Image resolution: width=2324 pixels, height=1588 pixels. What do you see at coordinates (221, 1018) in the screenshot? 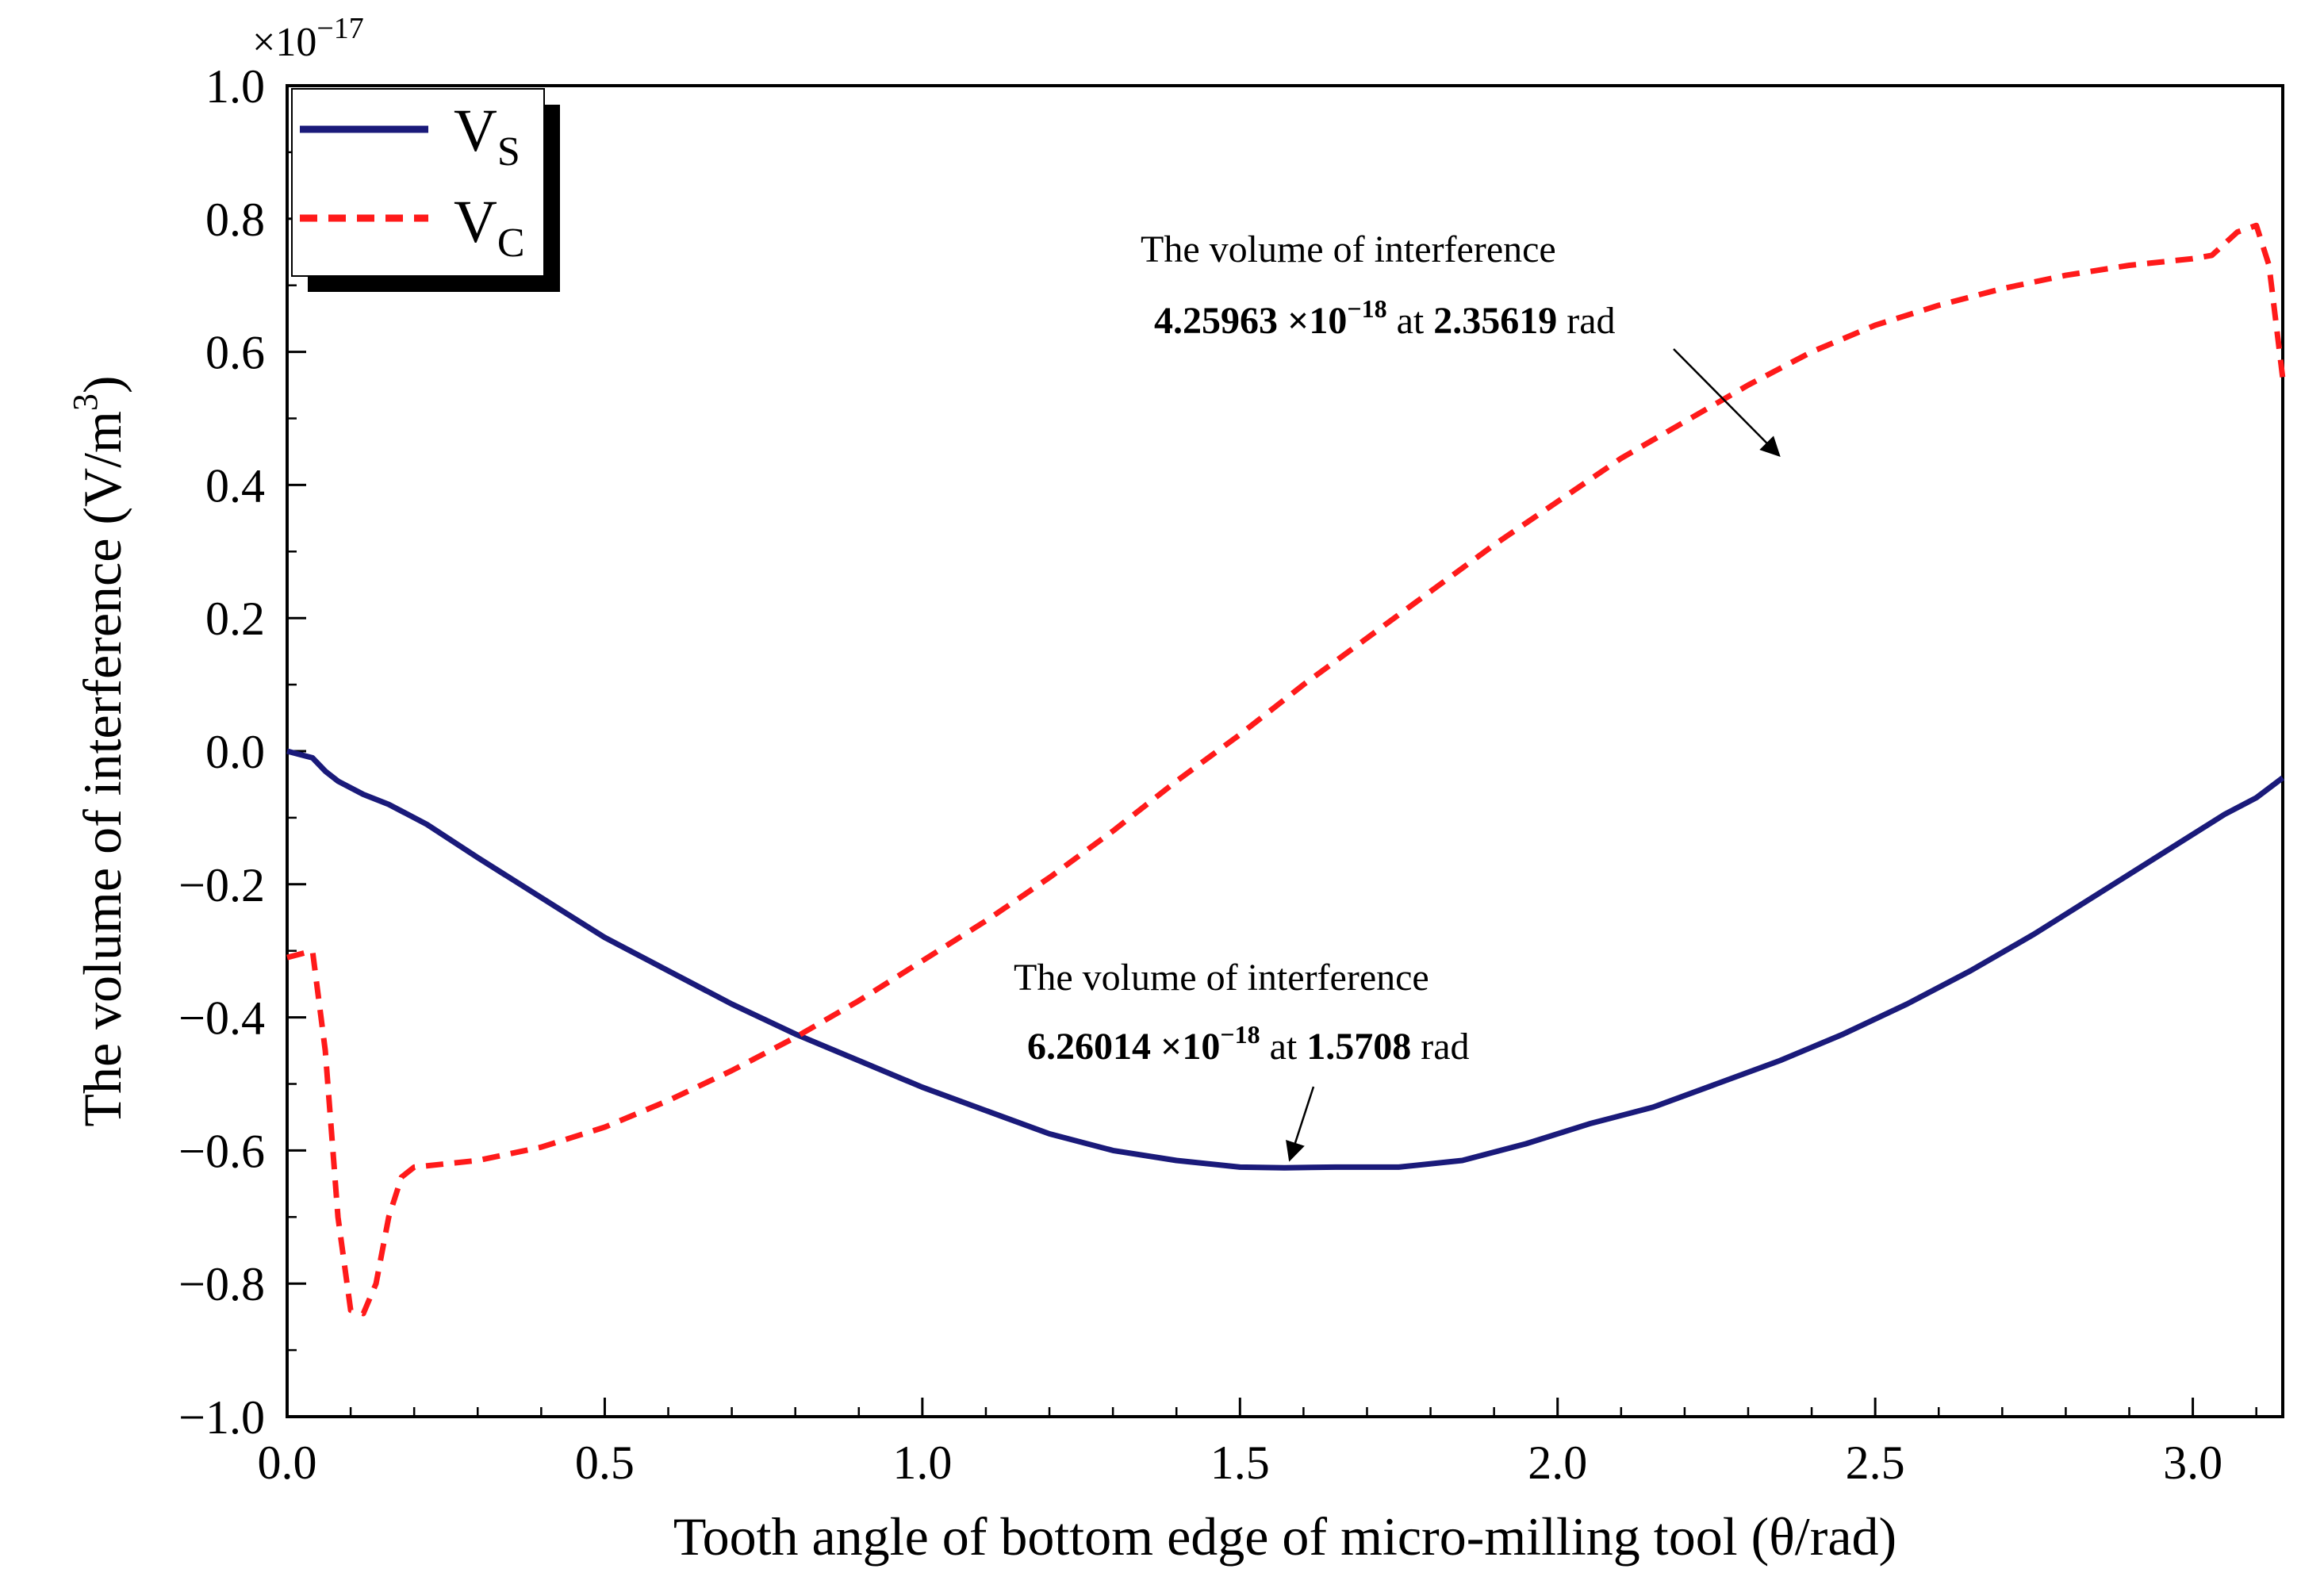
I see `y-tick-label: −0.4` at bounding box center [221, 1018].